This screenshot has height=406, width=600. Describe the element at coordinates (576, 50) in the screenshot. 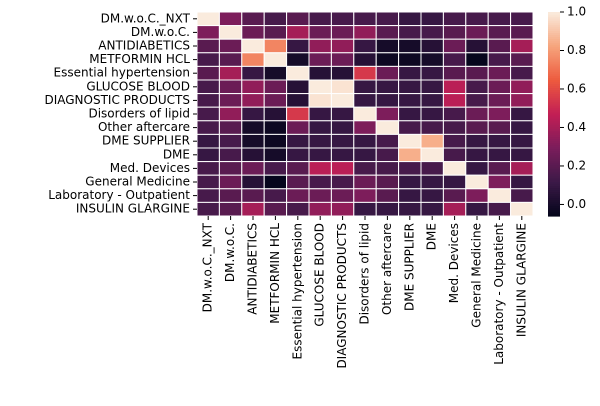

I see `colorbar-tick-label: 0.8` at that location.